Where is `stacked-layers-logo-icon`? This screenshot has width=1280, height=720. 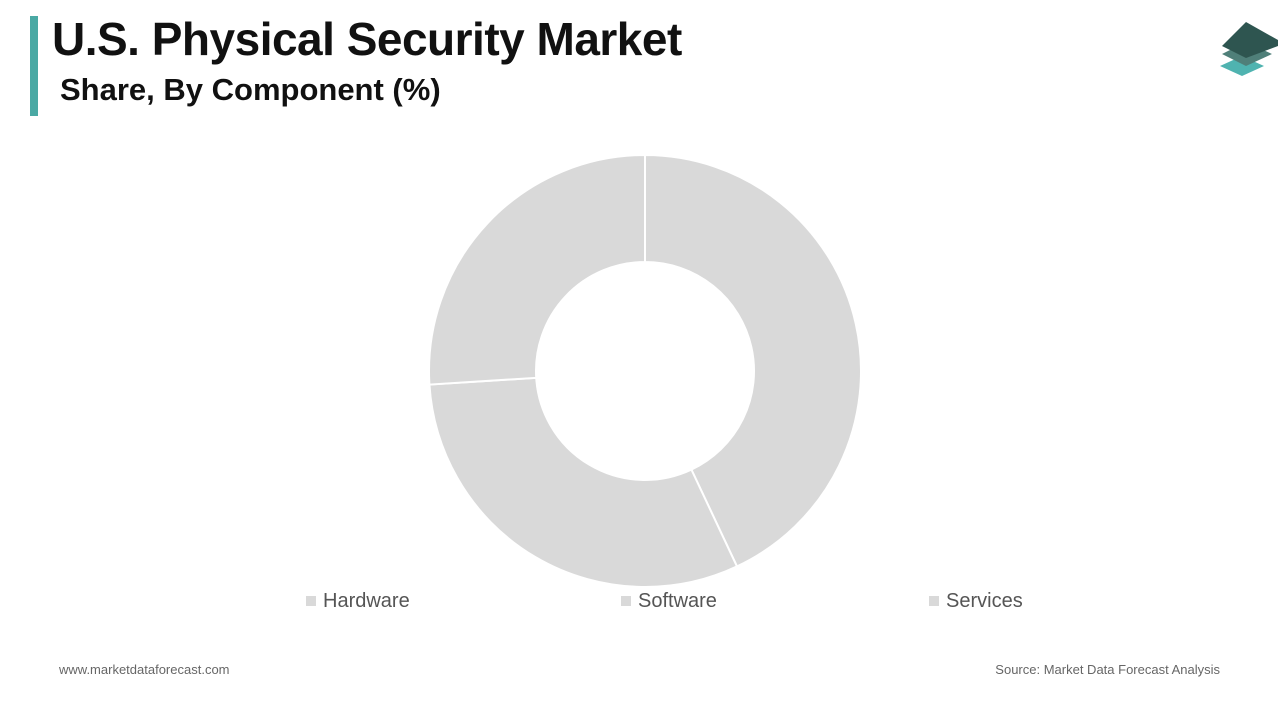 stacked-layers-logo-icon is located at coordinates (1249, 49).